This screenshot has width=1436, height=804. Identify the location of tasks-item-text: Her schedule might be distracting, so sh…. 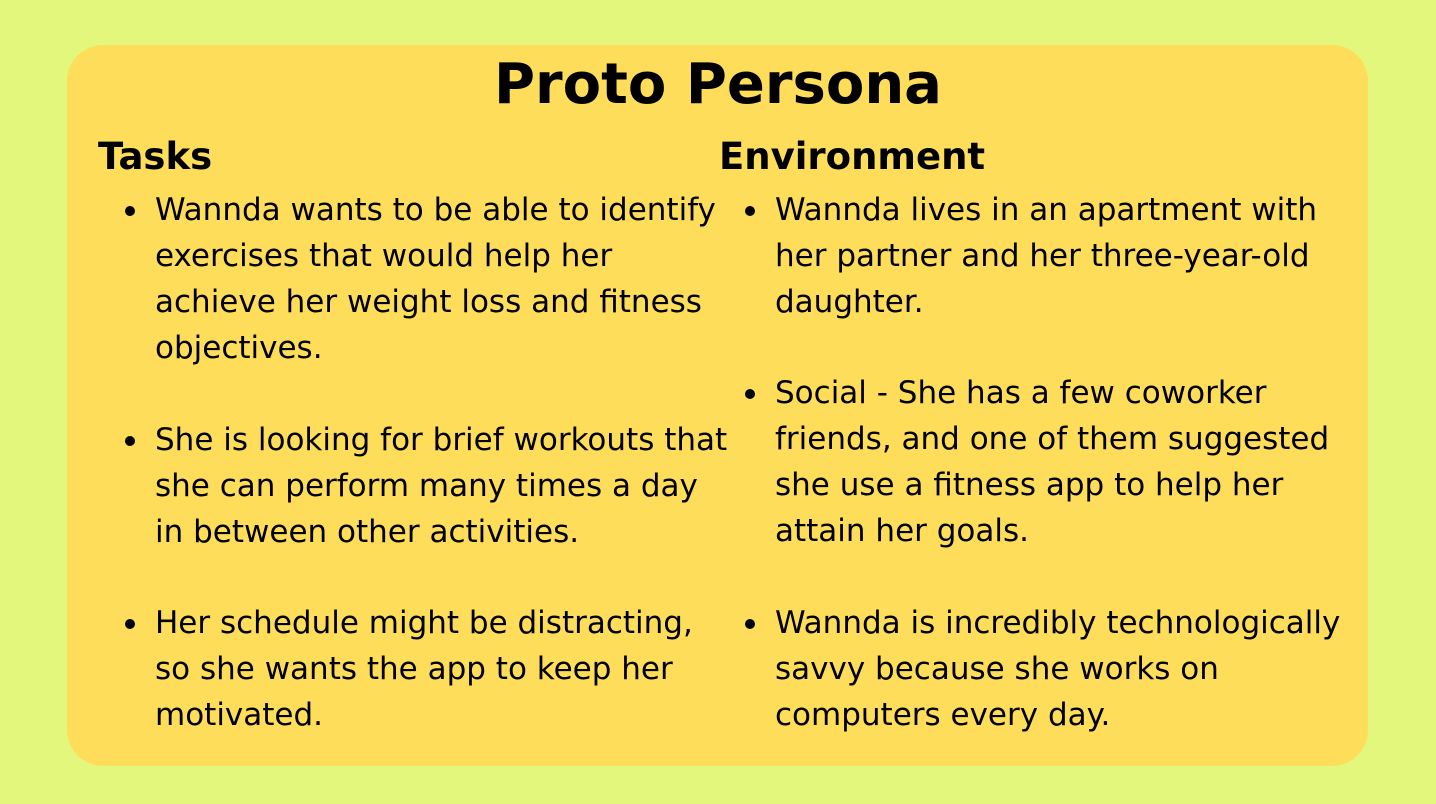
(424, 669).